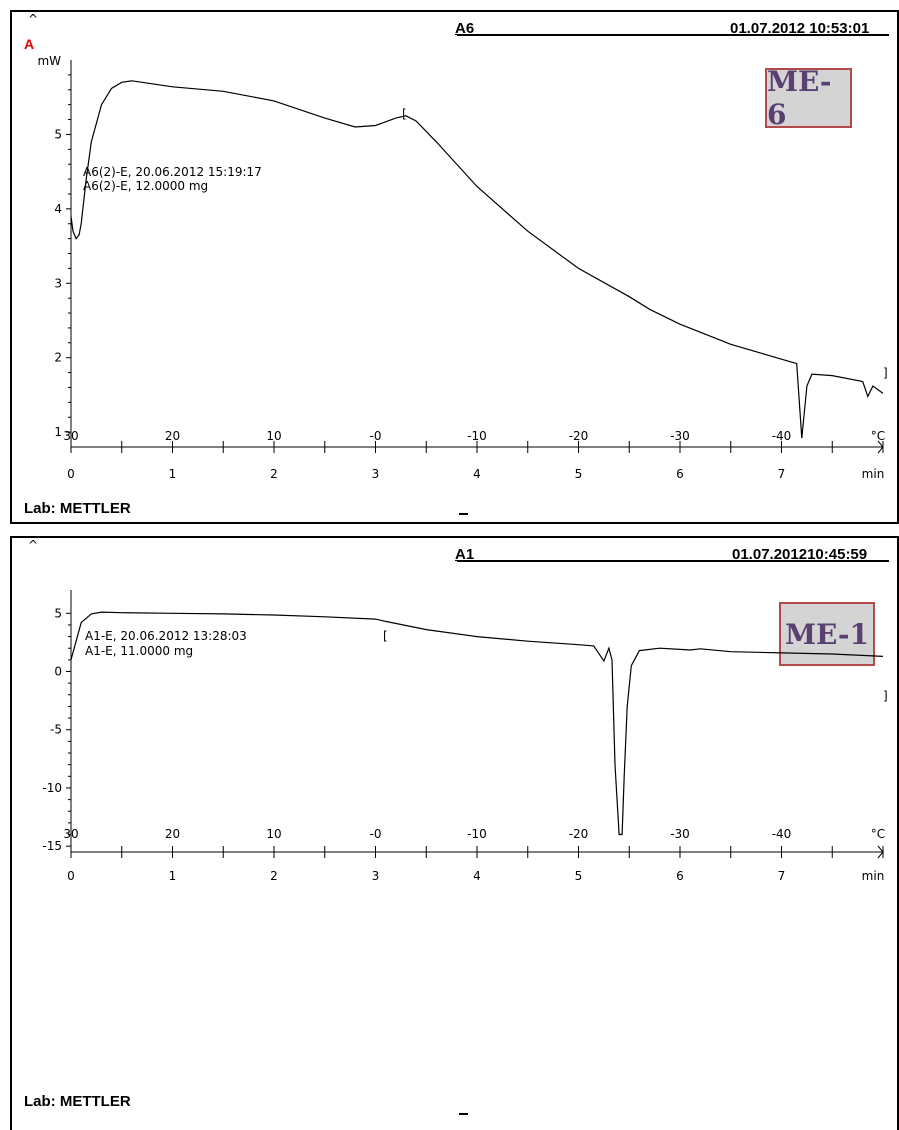 The height and width of the screenshot is (1130, 899). Describe the element at coordinates (52, 846) in the screenshot. I see `y-tick-label: -15` at that location.